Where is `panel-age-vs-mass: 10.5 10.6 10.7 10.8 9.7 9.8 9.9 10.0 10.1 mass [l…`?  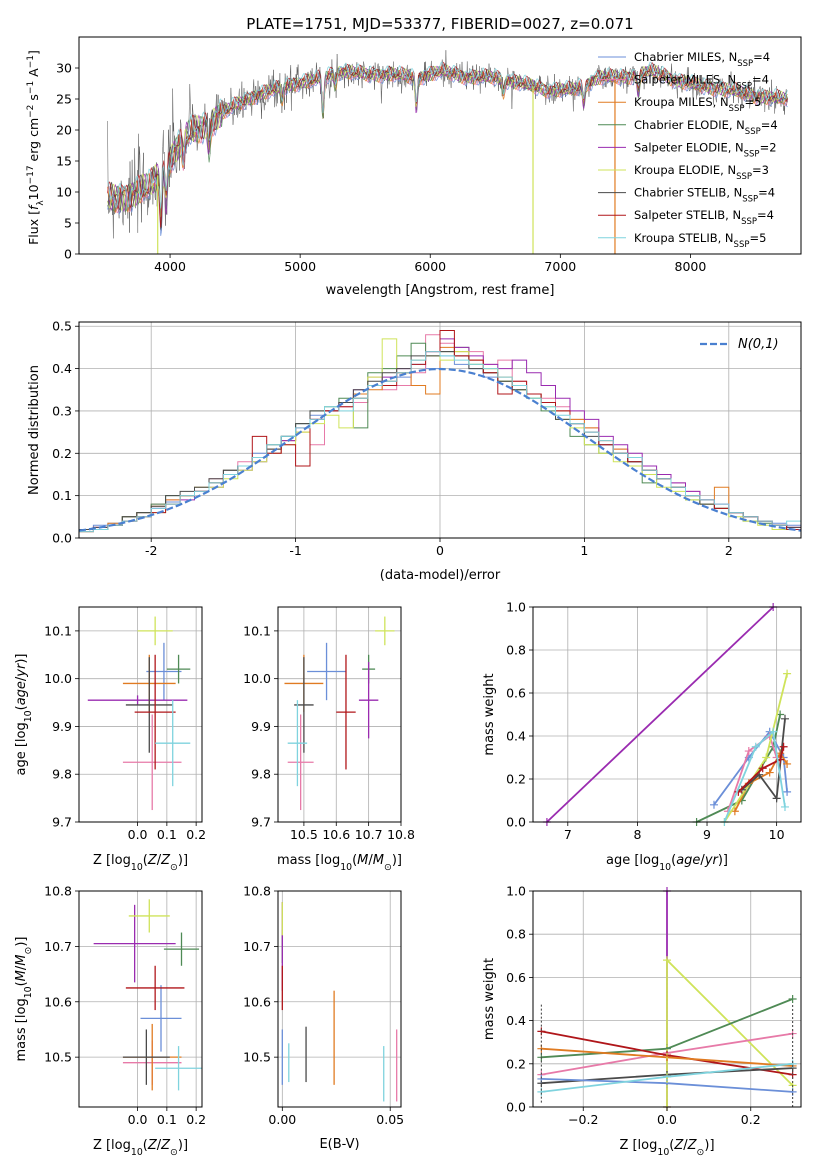
panel-age-vs-mass: 10.5 10.6 10.7 10.8 9.7 9.8 9.9 10.0 10.1 mass [l… is located at coordinates (329, 739).